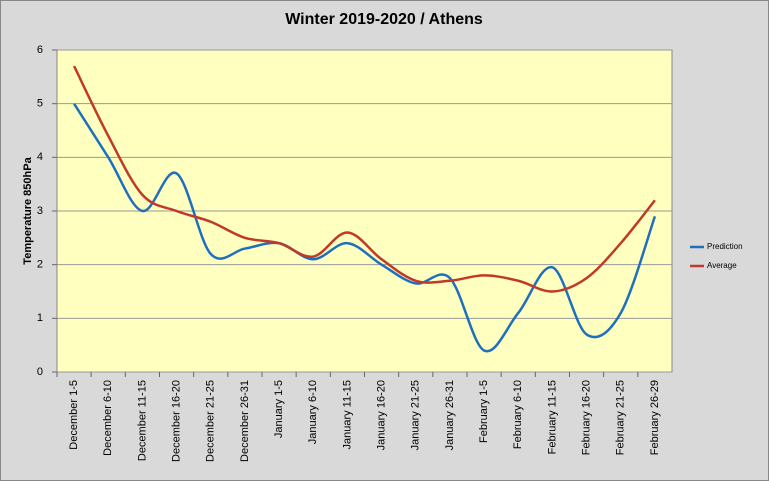 The image size is (769, 481). Describe the element at coordinates (655, 417) in the screenshot. I see `x-tick-label: February 26-29` at that location.